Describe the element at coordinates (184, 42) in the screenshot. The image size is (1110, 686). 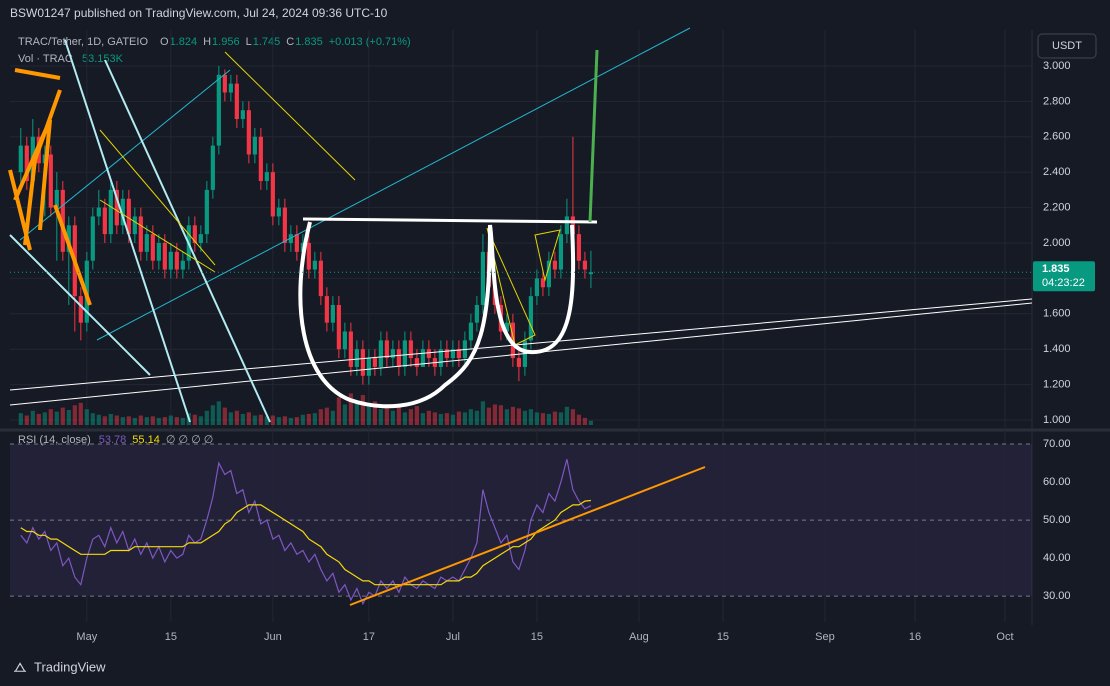
I see `ohlc-value: 1.824` at that location.